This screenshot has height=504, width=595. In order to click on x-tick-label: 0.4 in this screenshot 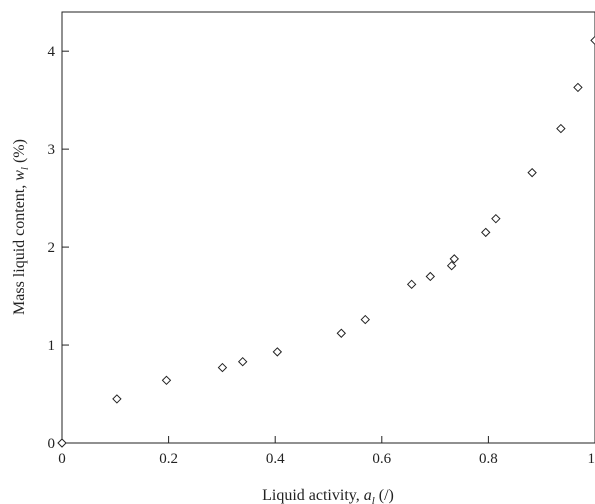, I will do `click(275, 459)`.